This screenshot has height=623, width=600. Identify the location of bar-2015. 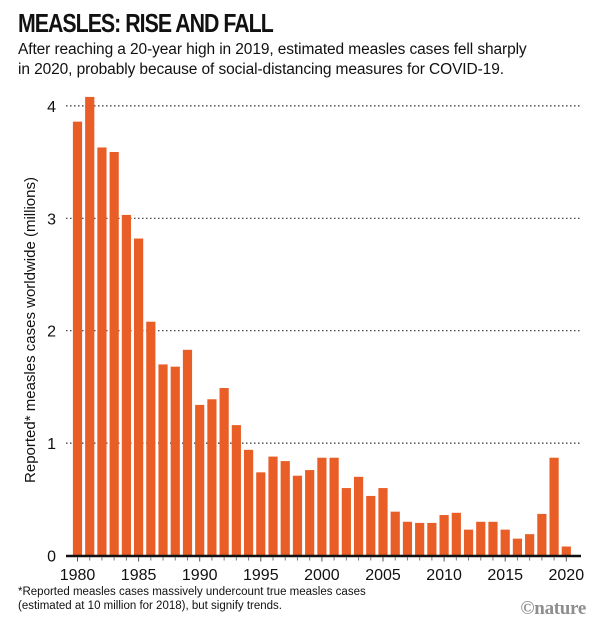
(505, 542).